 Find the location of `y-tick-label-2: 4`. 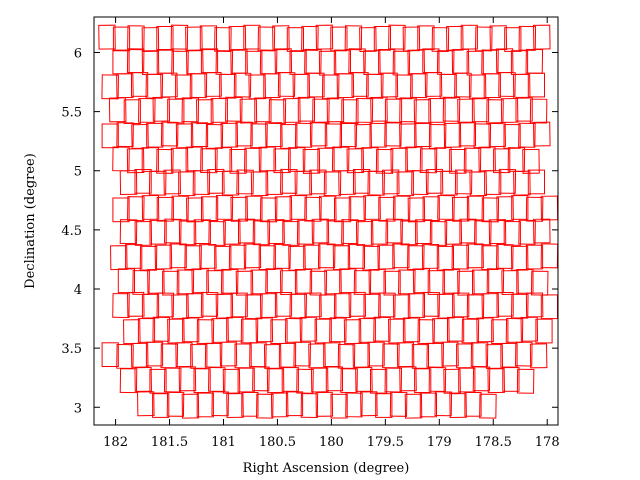

y-tick-label-2: 4 is located at coordinates (78, 290).